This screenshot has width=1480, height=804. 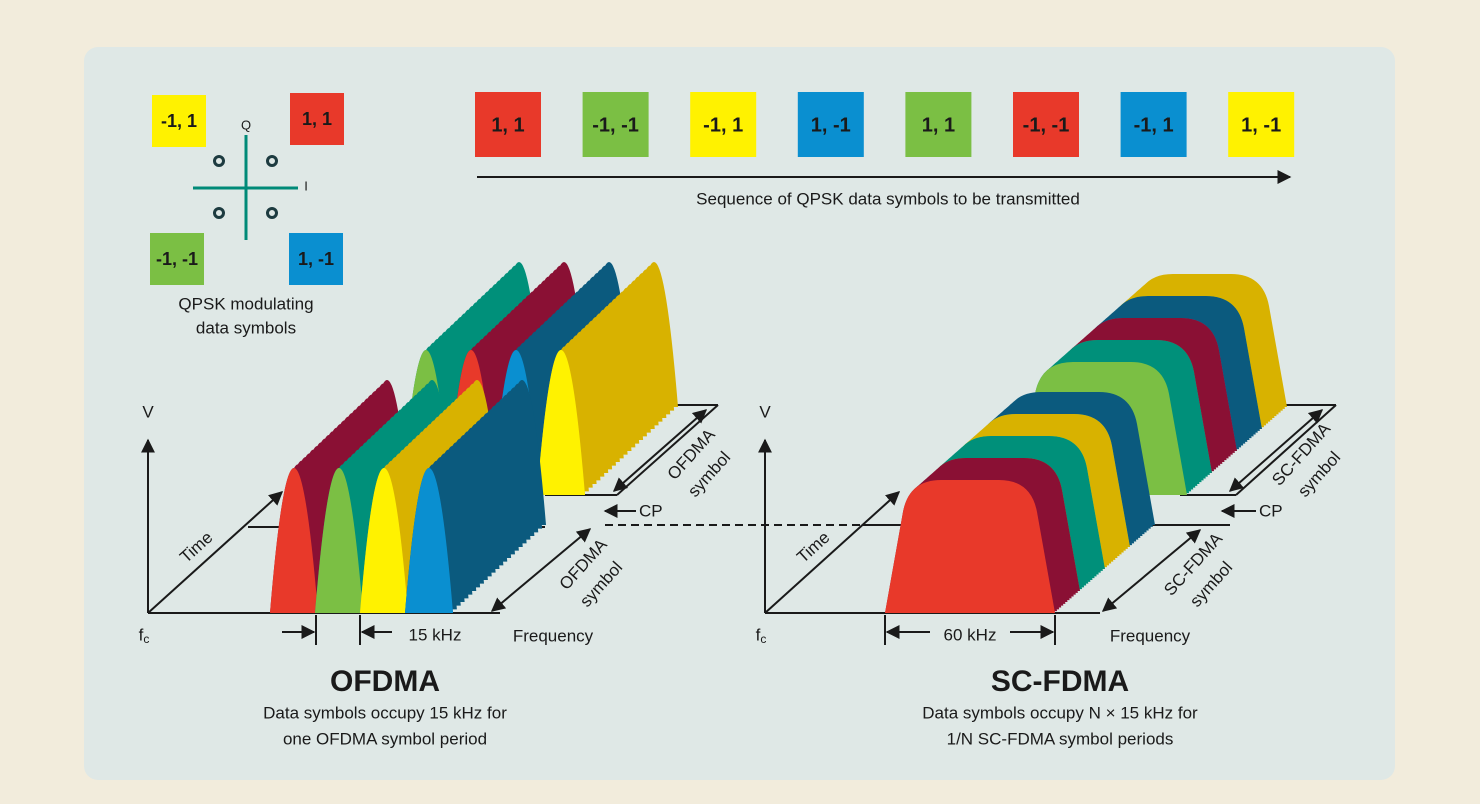 I want to click on description: Data symbols occupy 15 kHz for, so click(x=385, y=712).